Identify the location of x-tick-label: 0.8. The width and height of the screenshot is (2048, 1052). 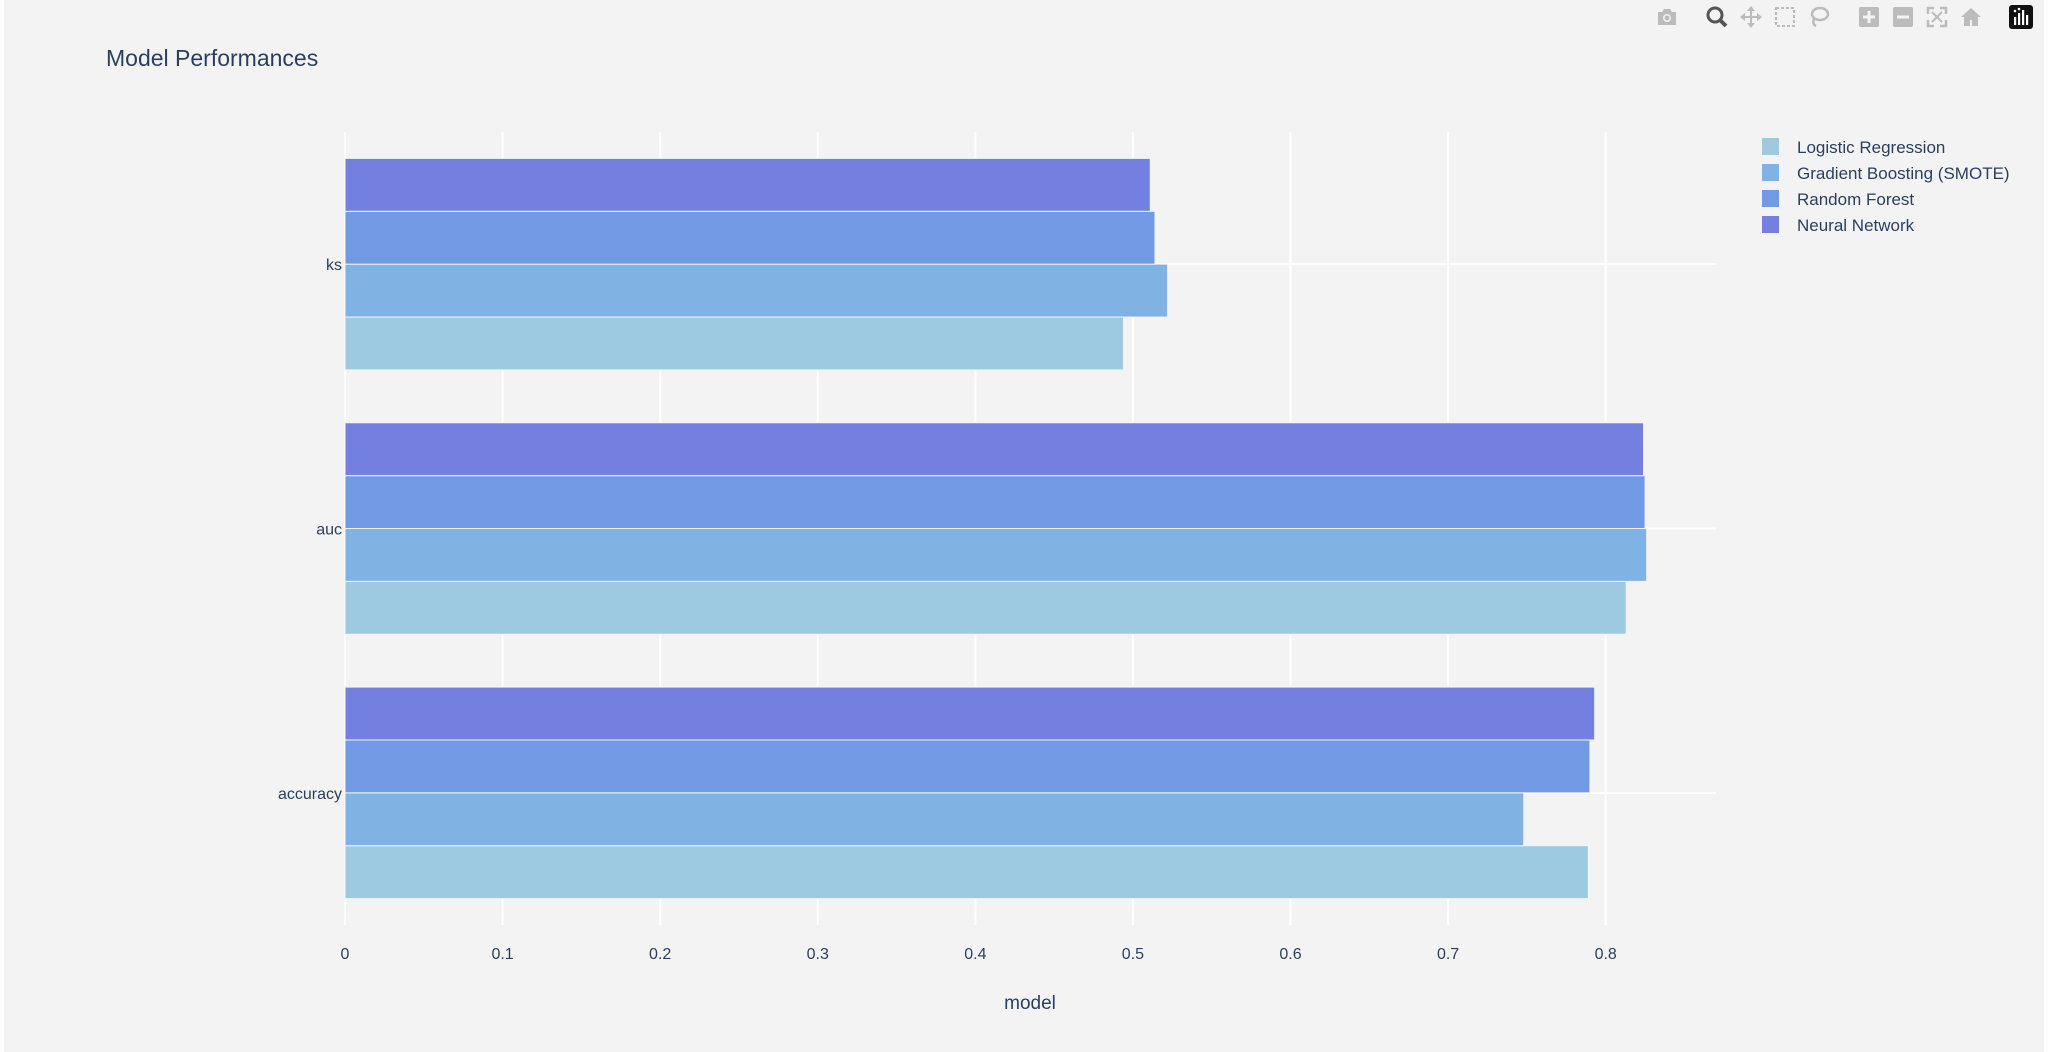
(1606, 954).